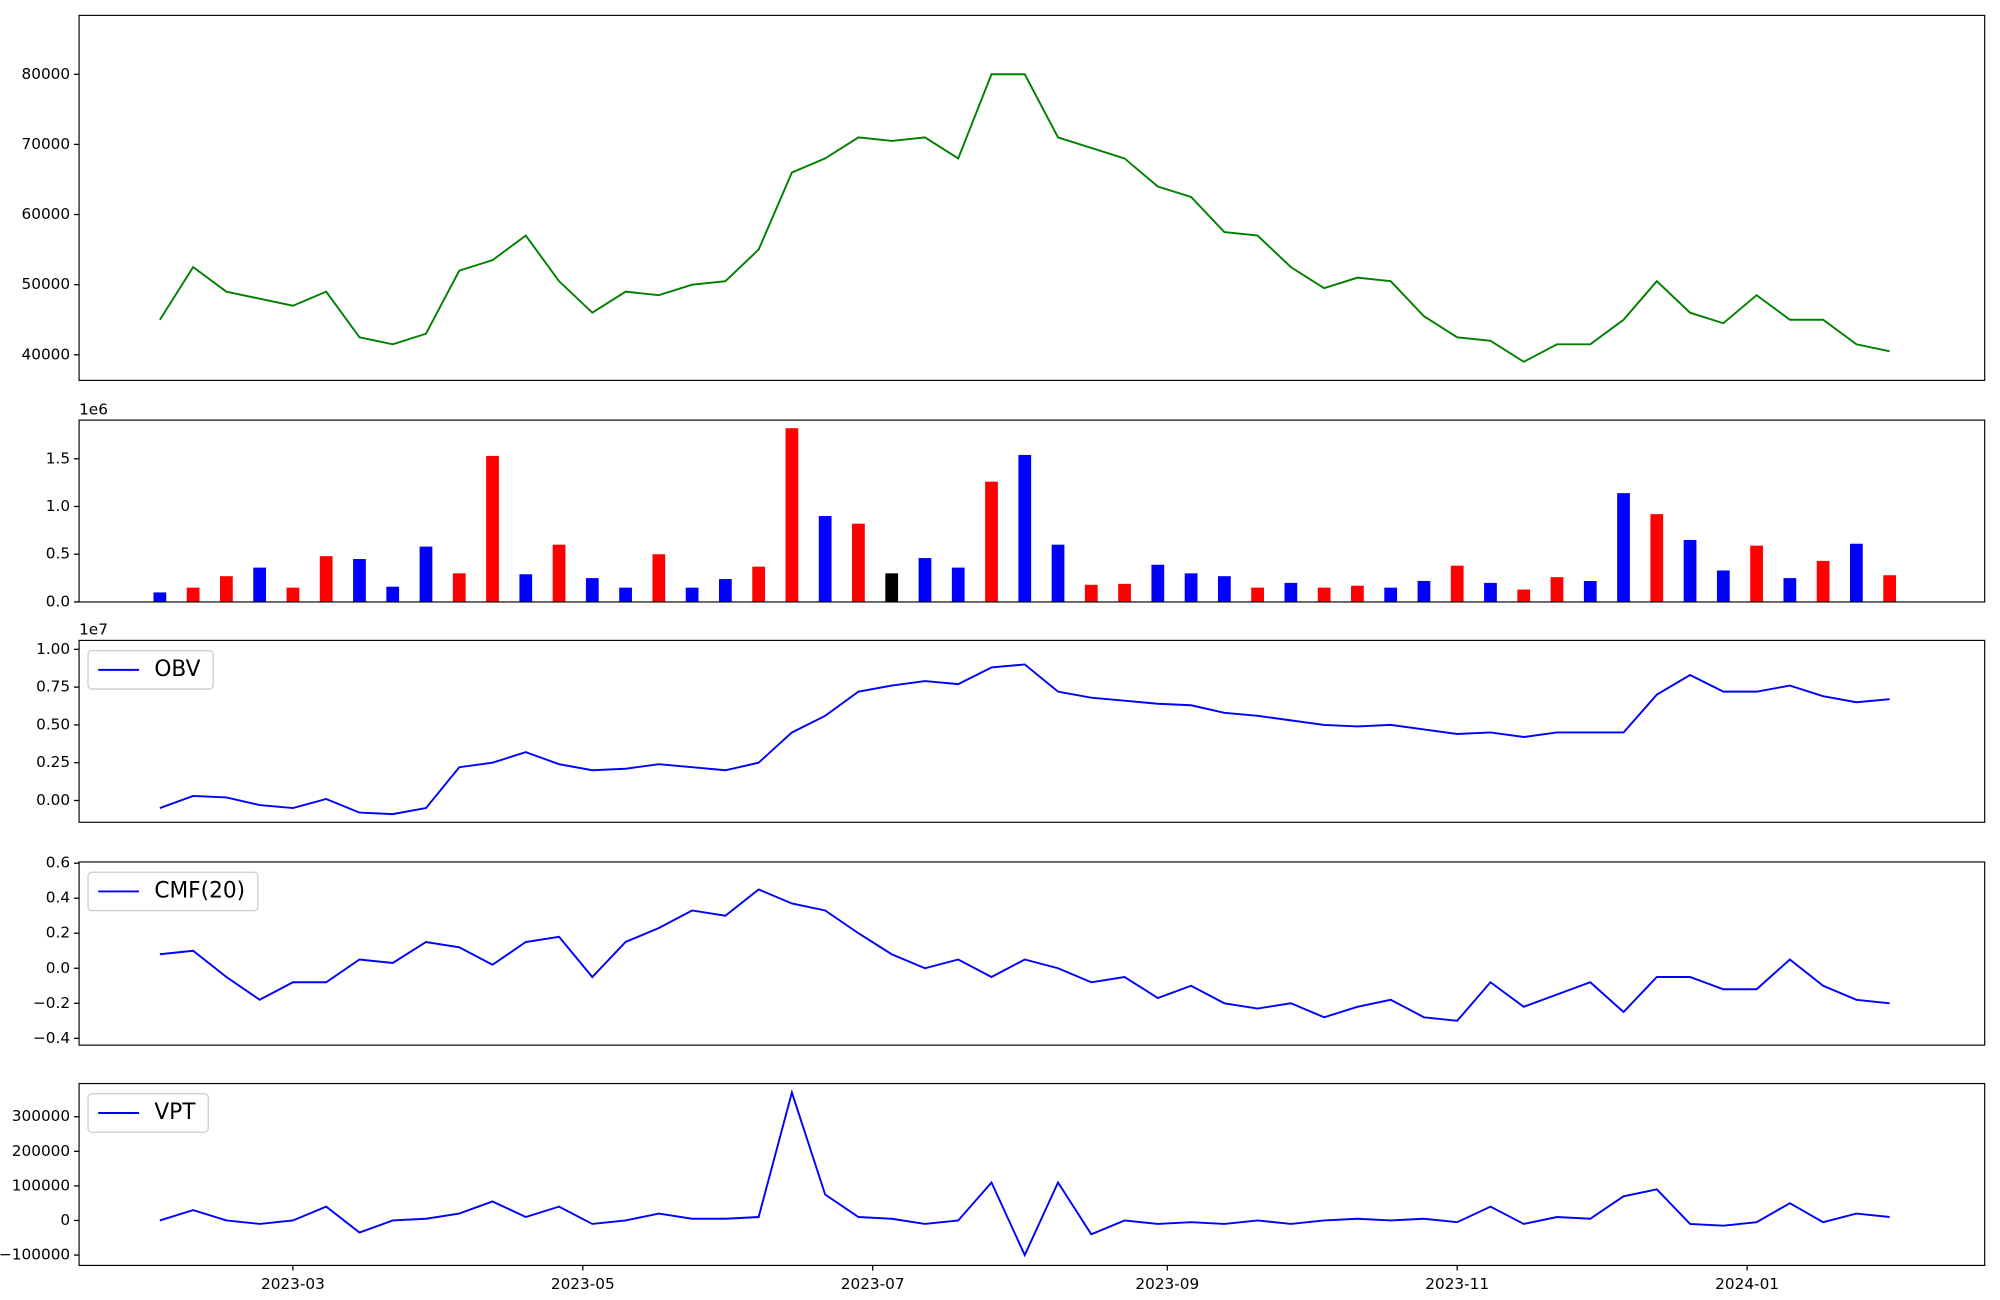 This screenshot has width=2000, height=1300. Describe the element at coordinates (199, 890) in the screenshot. I see `legend-label: CMF(20)` at that location.